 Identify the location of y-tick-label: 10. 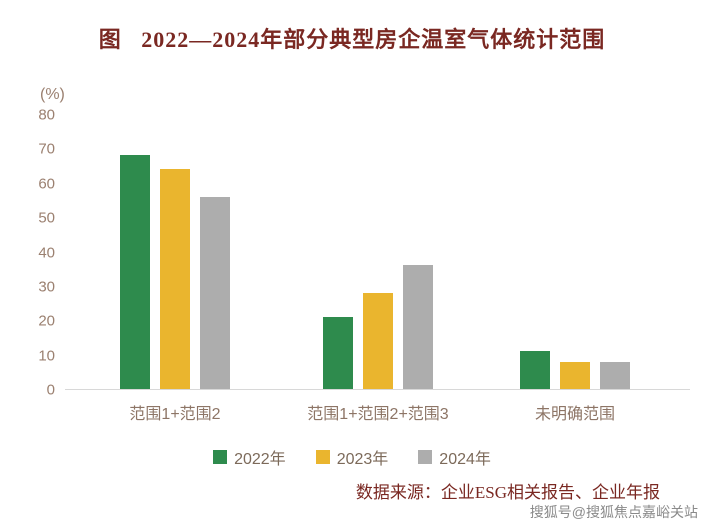
(46, 356).